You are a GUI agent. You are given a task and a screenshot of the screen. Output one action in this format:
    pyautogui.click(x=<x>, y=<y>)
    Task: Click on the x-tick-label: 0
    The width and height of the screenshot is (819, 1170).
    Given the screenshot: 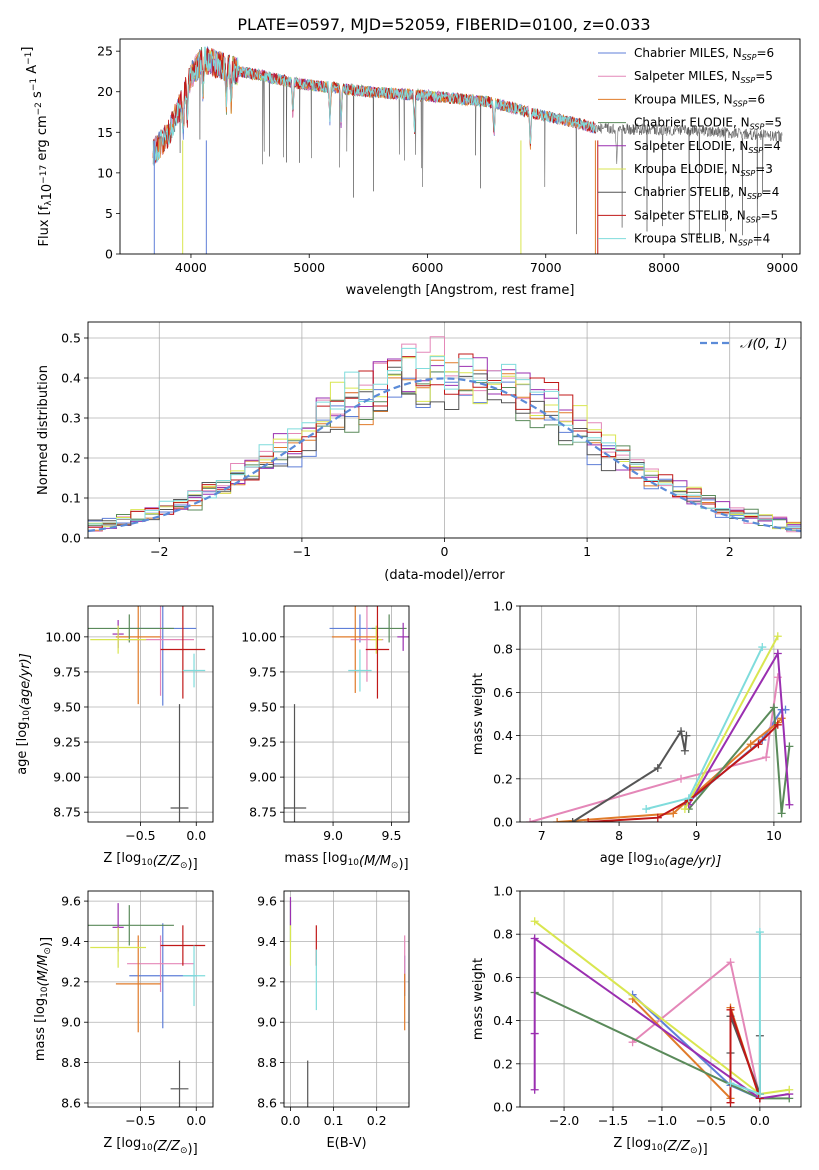 What is the action you would take?
    pyautogui.click(x=445, y=551)
    